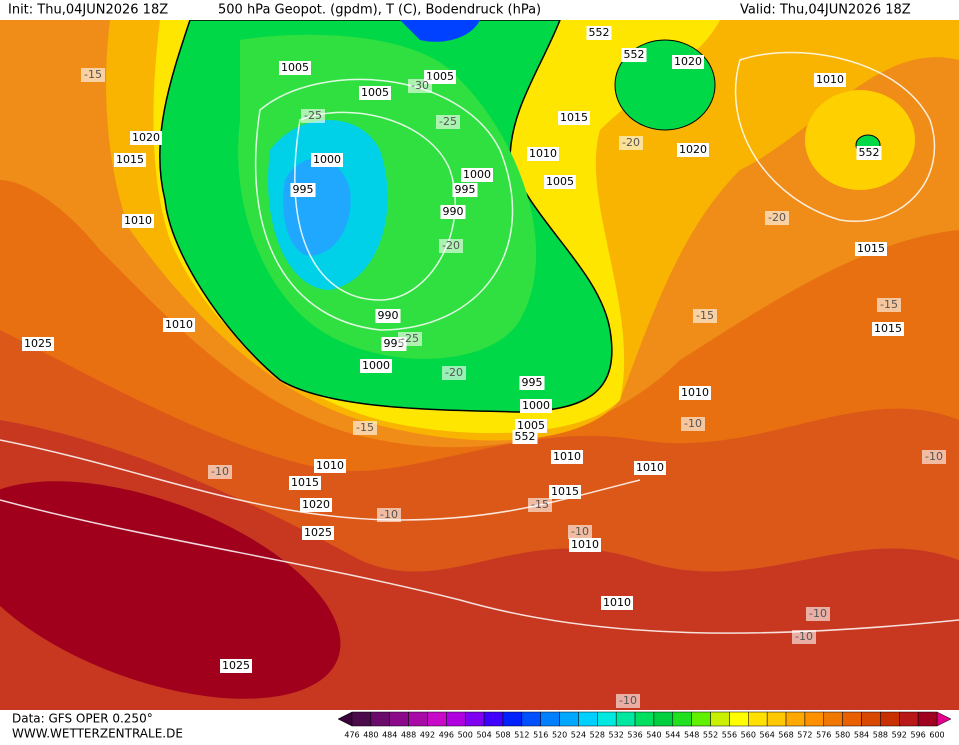 The width and height of the screenshot is (959, 745). What do you see at coordinates (634, 735) in the screenshot?
I see `scale-label: 536` at bounding box center [634, 735].